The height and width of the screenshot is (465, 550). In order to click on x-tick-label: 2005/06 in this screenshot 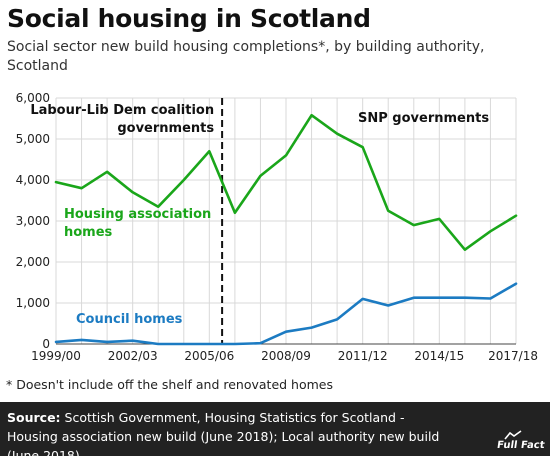, I will do `click(209, 356)`.